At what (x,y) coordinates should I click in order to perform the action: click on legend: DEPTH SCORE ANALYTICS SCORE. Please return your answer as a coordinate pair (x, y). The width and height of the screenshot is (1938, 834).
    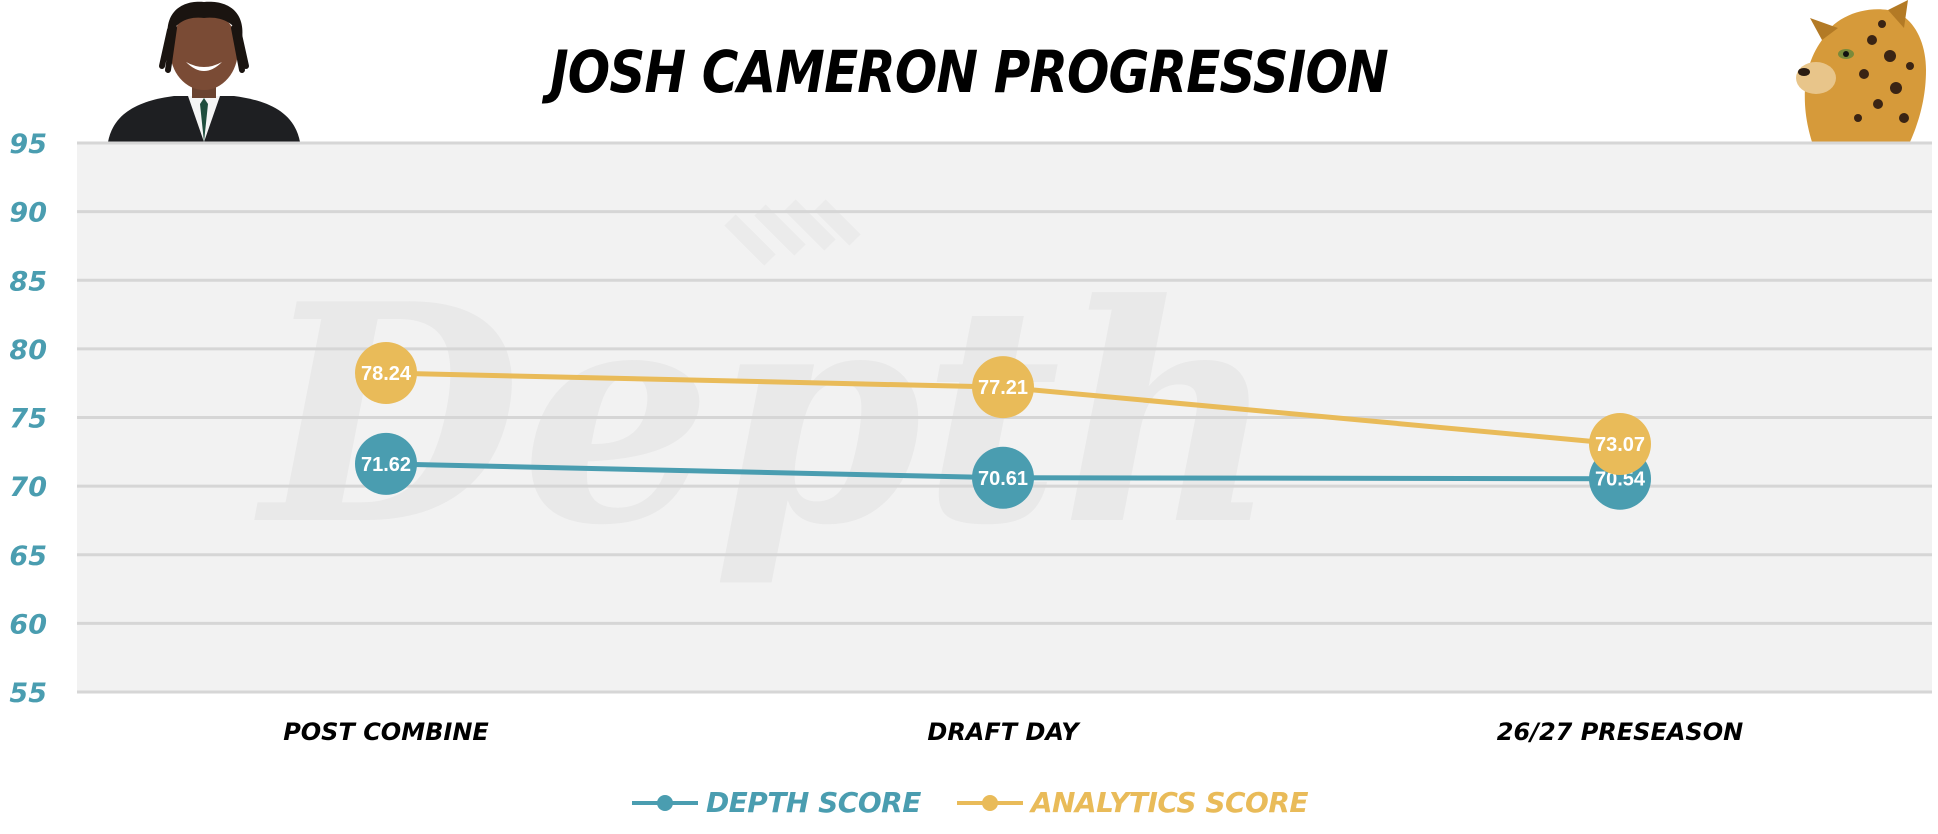
    Looking at the image, I should click on (969, 802).